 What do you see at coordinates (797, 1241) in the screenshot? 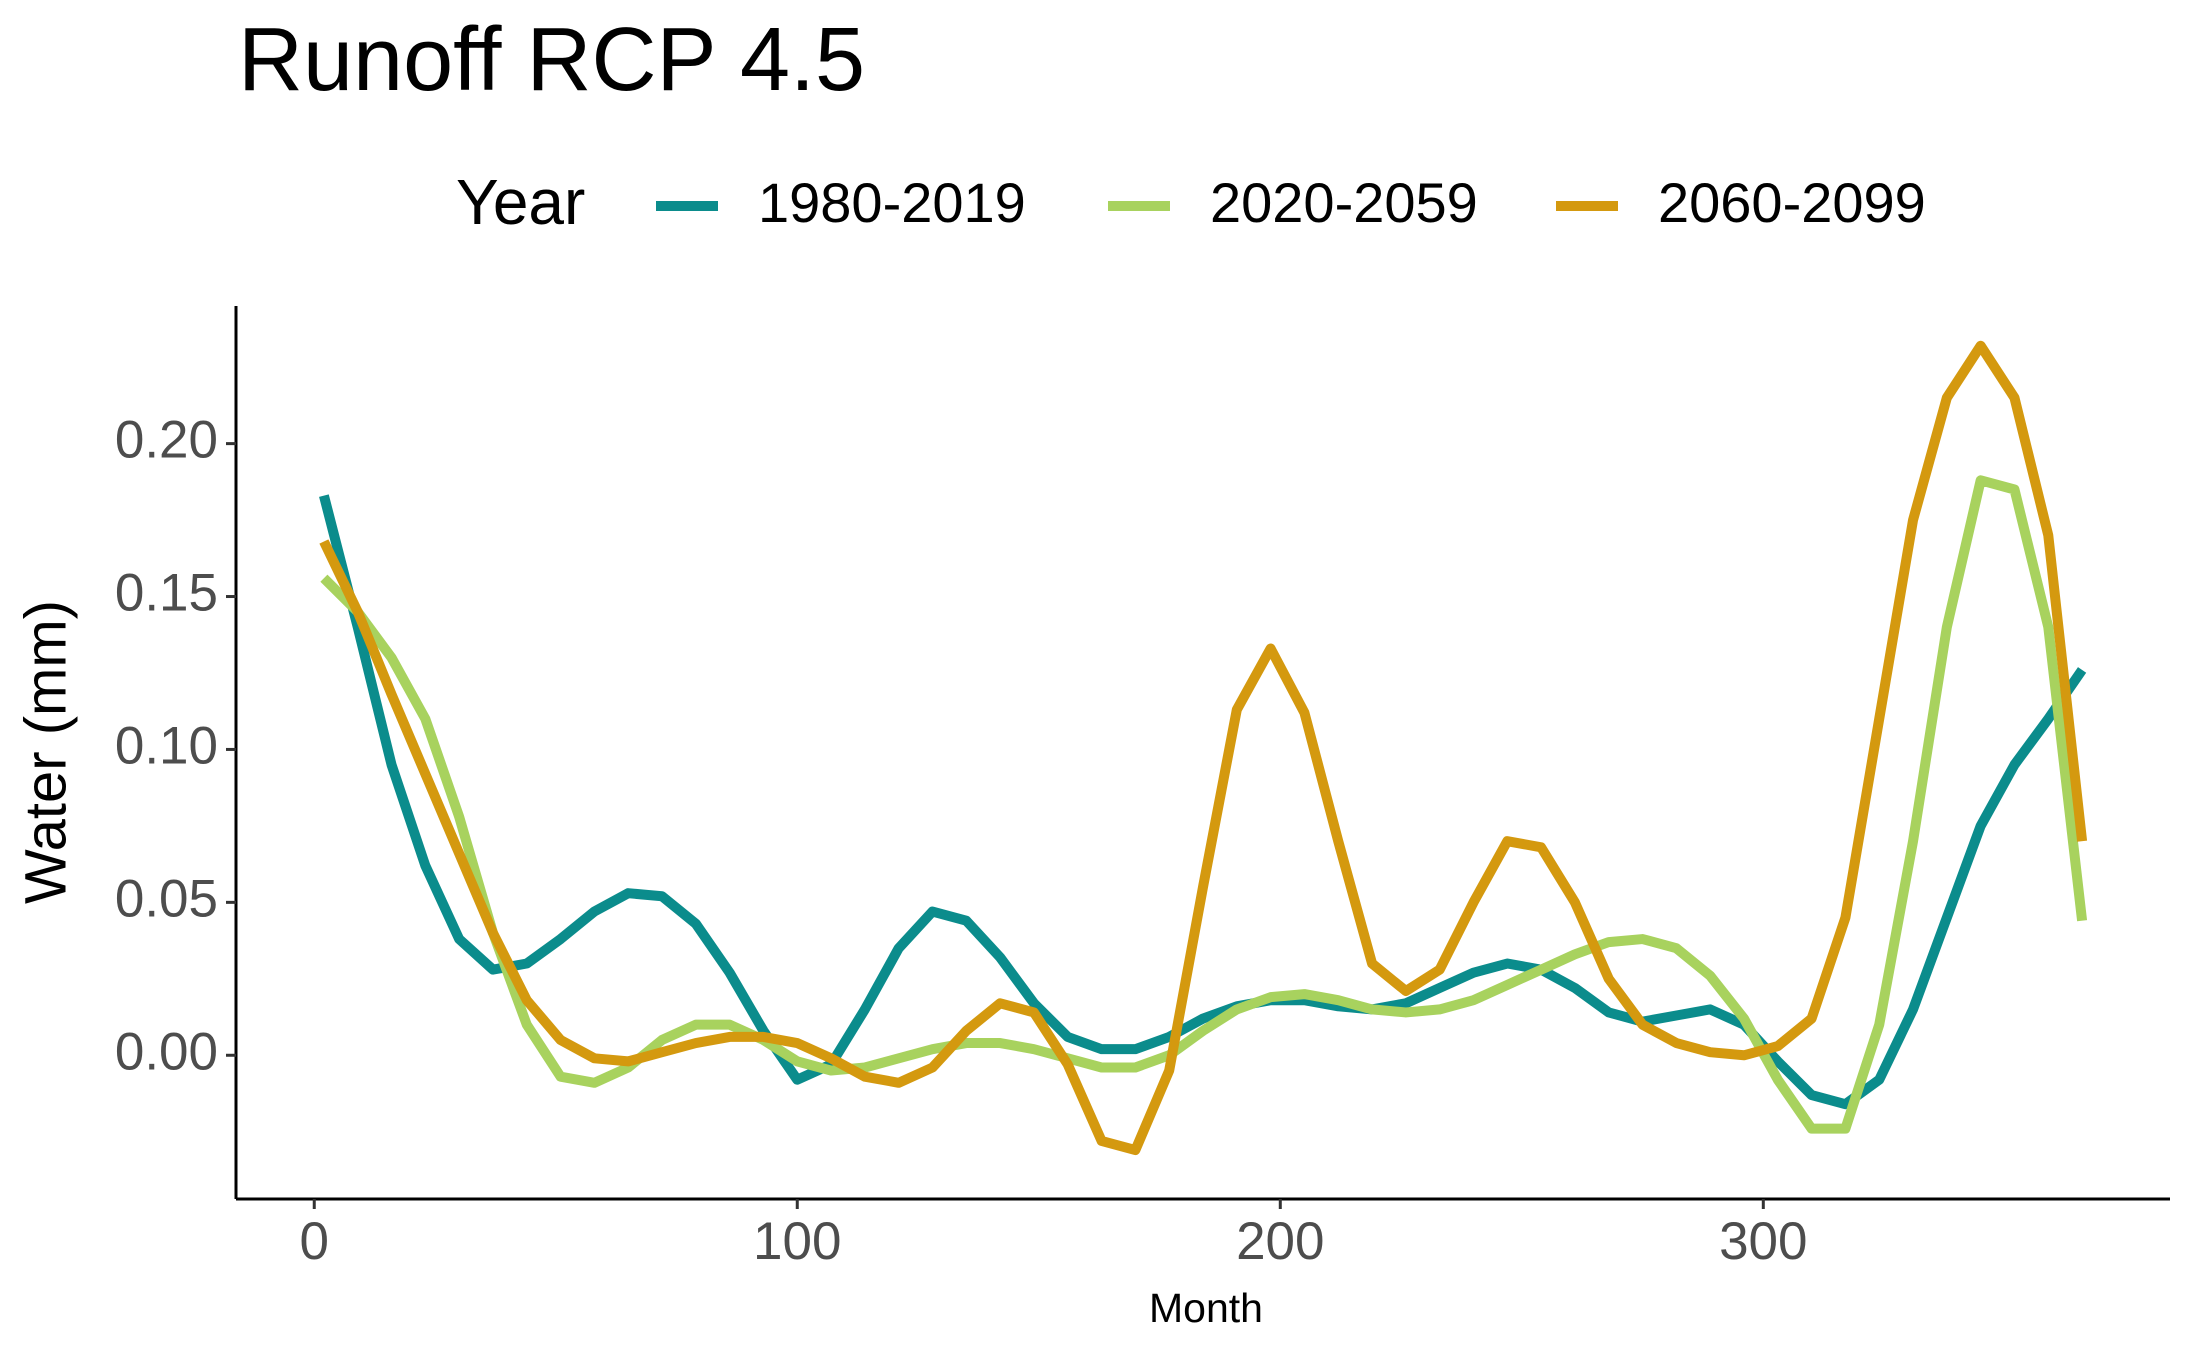
I see `x-tick-label: 100` at bounding box center [797, 1241].